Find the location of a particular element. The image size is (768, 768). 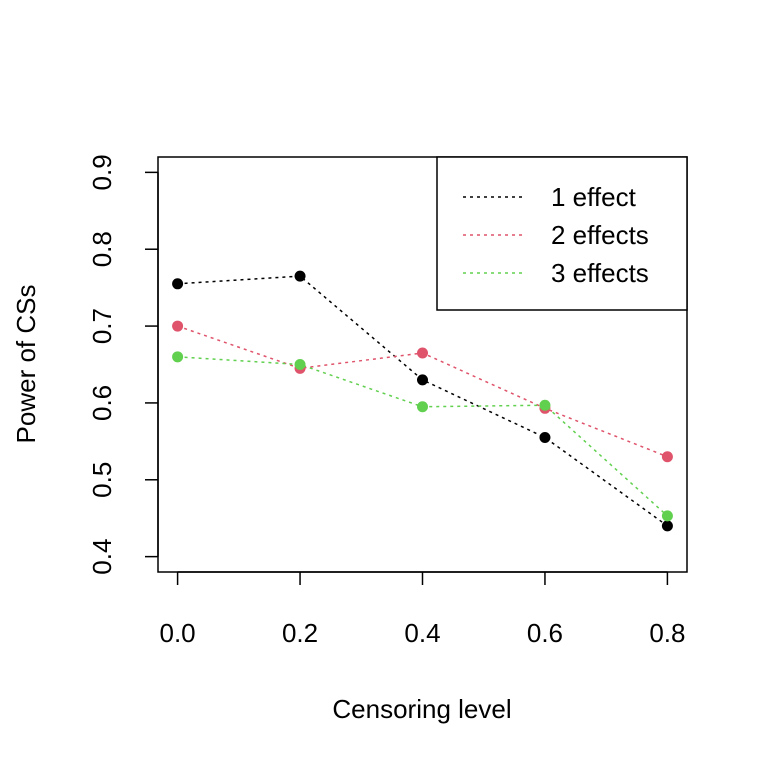

x-axis-title: Censoring level is located at coordinates (421, 709).